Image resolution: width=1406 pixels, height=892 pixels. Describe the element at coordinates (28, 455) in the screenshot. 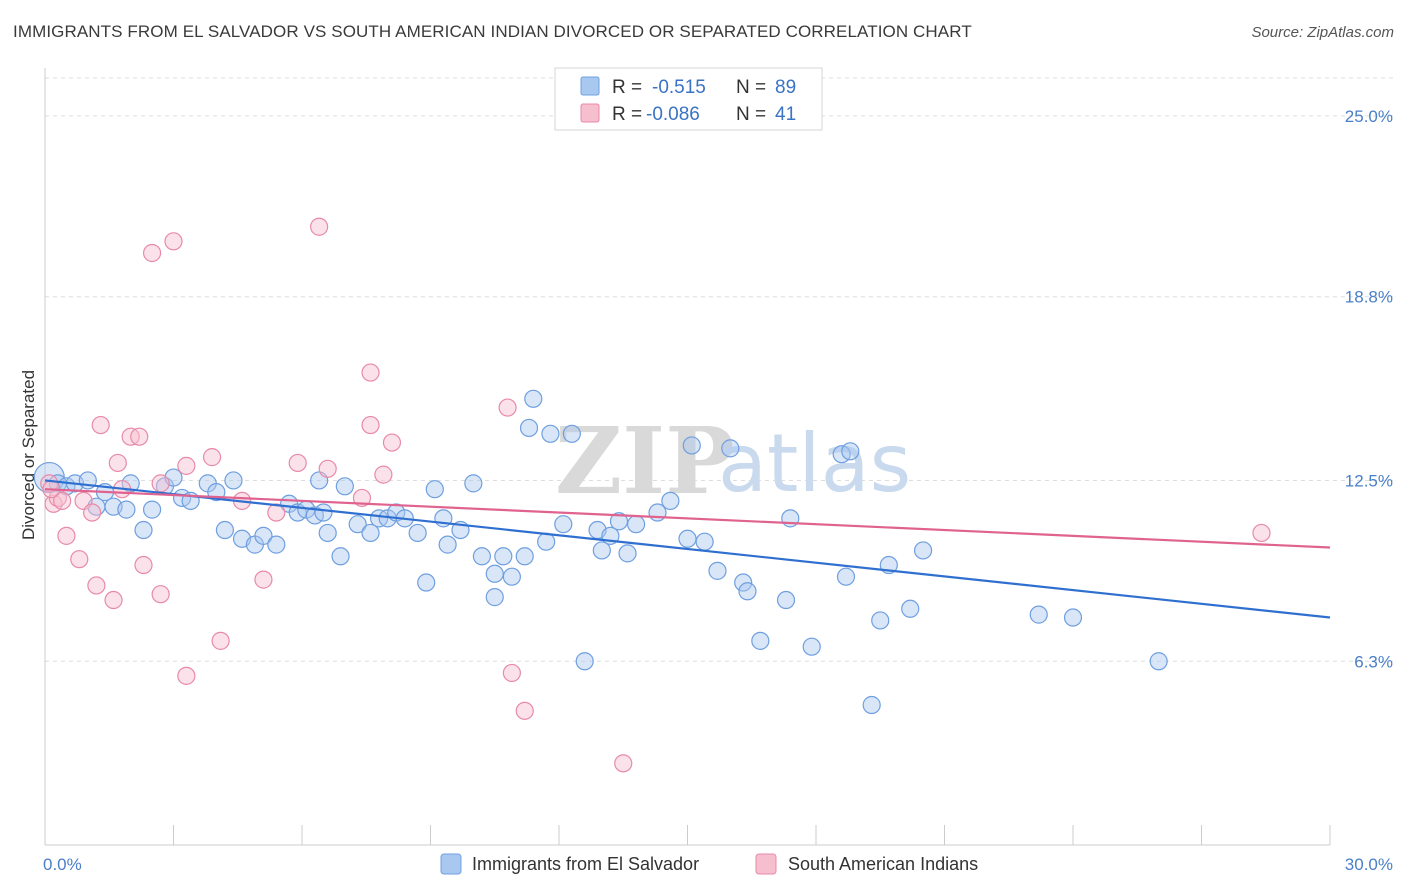

I see `y-axis-label: Divorced or Separated` at that location.